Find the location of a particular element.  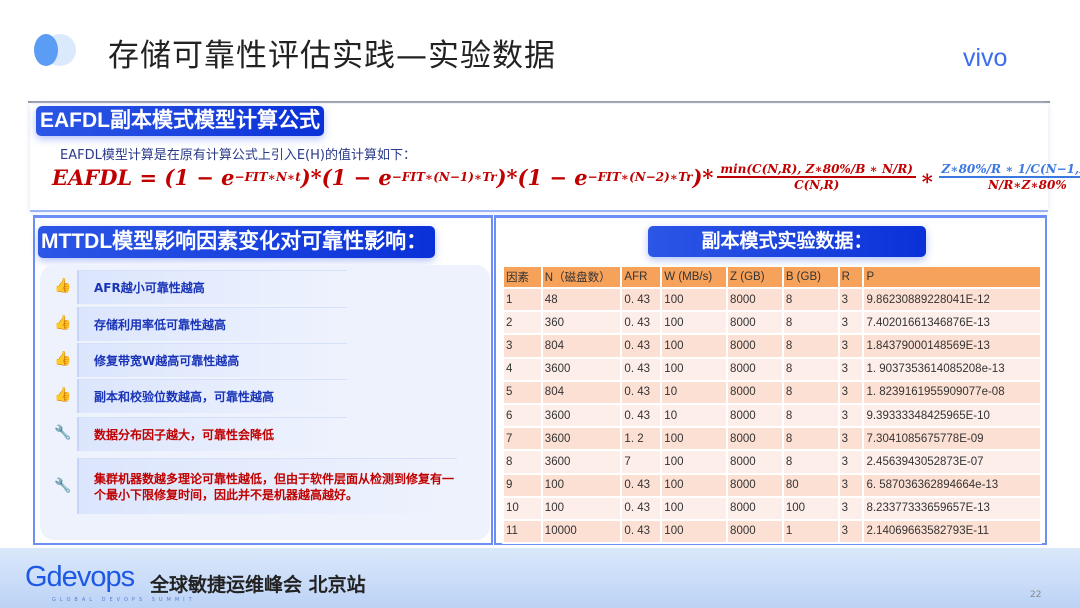

table-cell: 9.39333348425965E-10 is located at coordinates (952, 415).